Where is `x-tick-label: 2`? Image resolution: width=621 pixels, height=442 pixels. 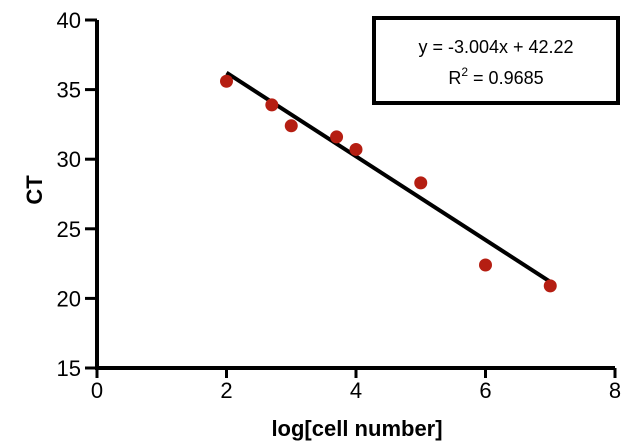 x-tick-label: 2 is located at coordinates (226, 390).